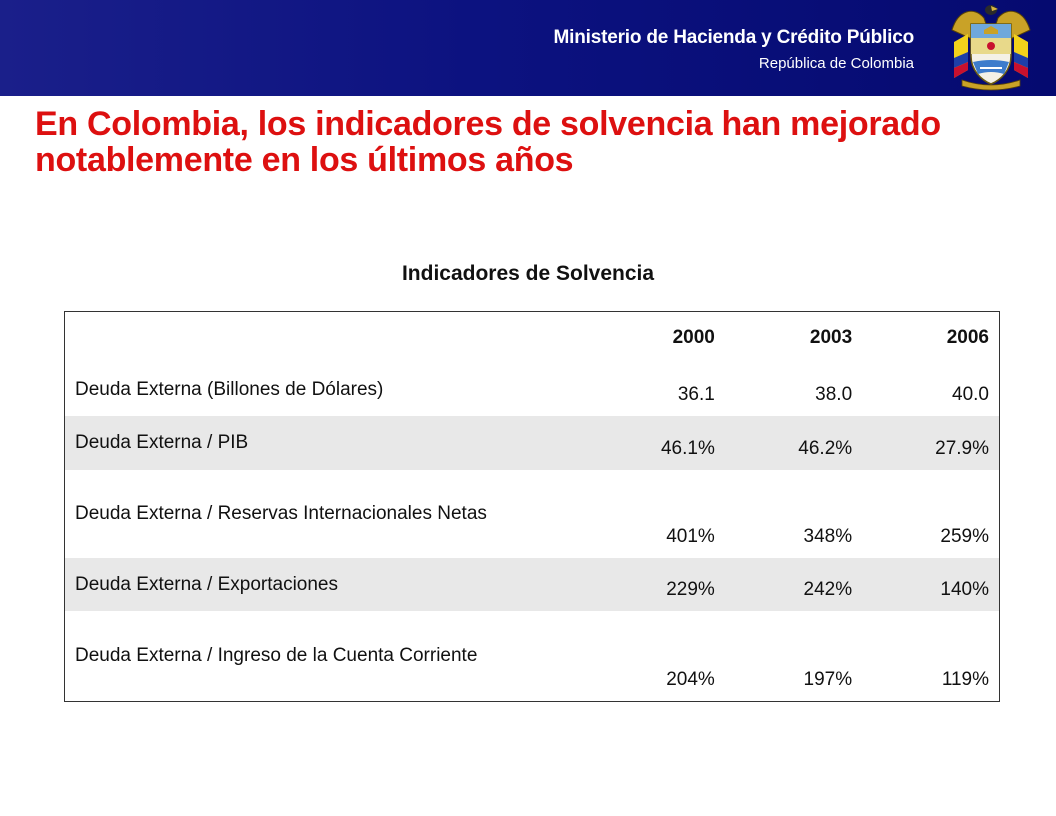  Describe the element at coordinates (836, 63) in the screenshot. I see `republic-name: República de Colombia` at that location.